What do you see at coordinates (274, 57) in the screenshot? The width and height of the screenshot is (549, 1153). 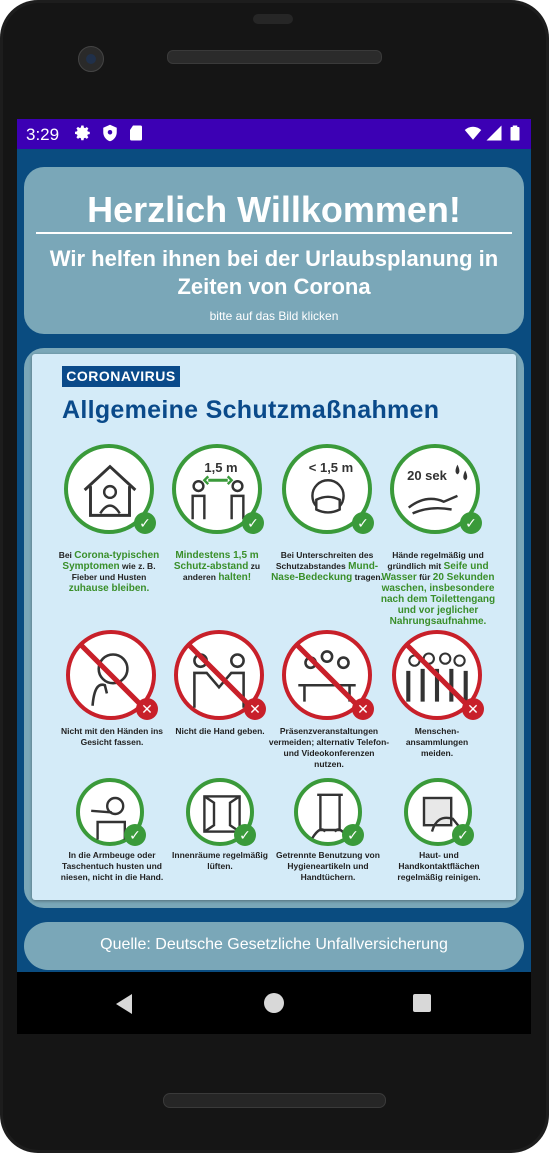 I see `earpiece-speaker` at bounding box center [274, 57].